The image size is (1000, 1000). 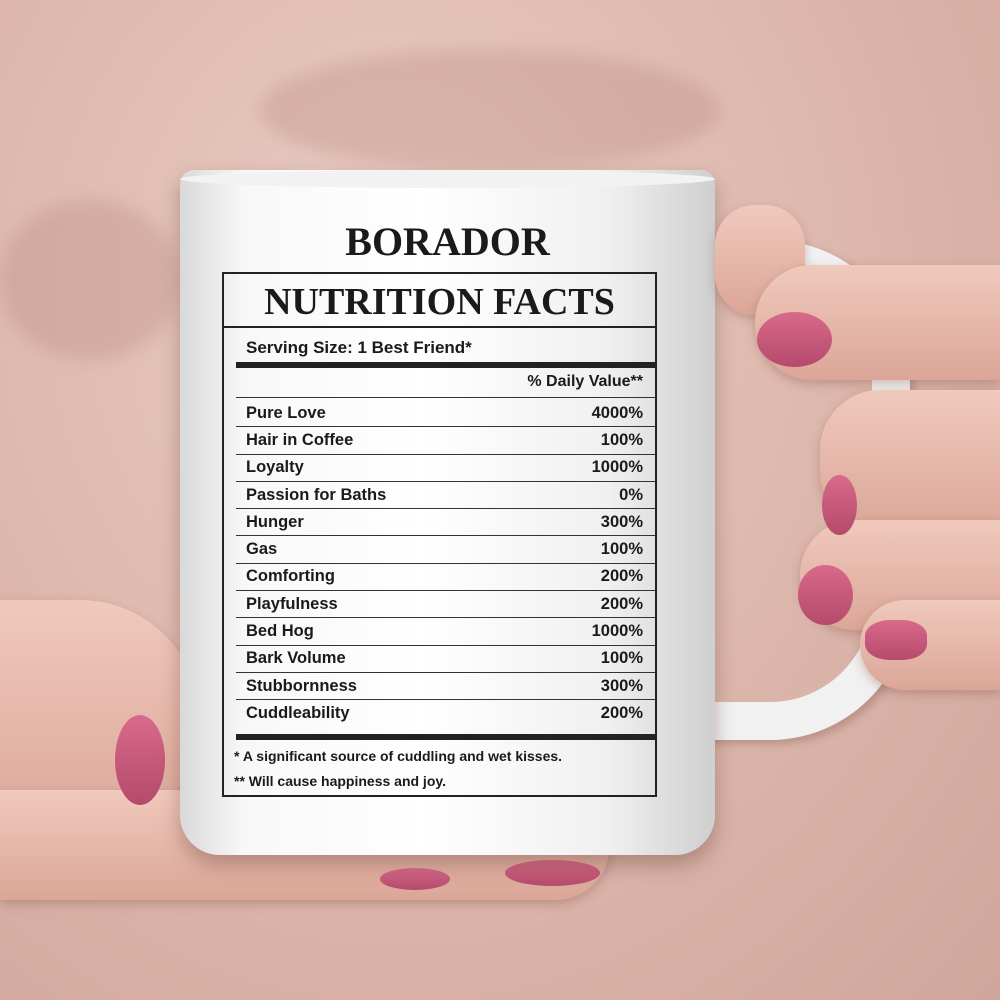 I want to click on serving-size: Serving Size: 1 Best Friend*, so click(x=359, y=347).